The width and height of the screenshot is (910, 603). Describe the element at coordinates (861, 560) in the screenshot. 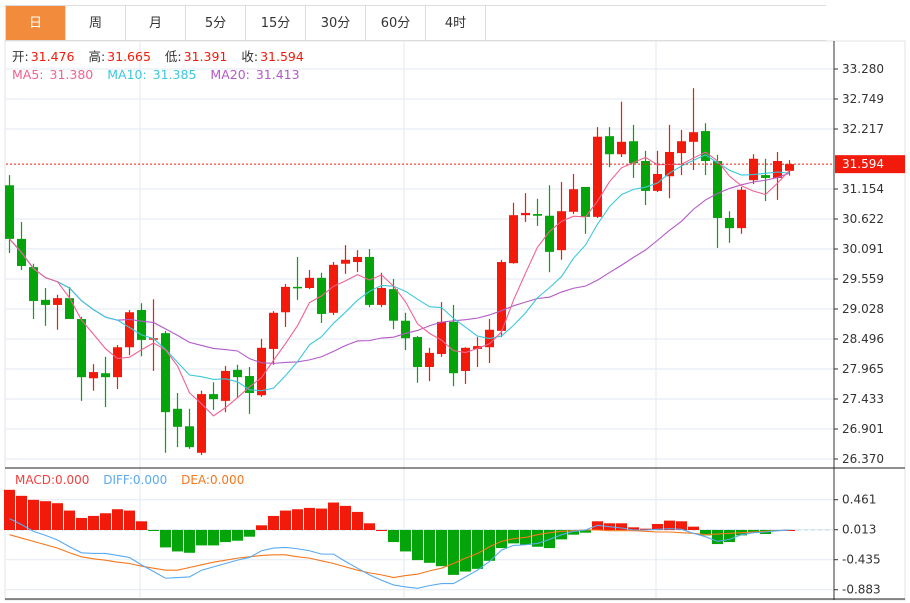

I see `macd-tick-label: -0.435` at that location.